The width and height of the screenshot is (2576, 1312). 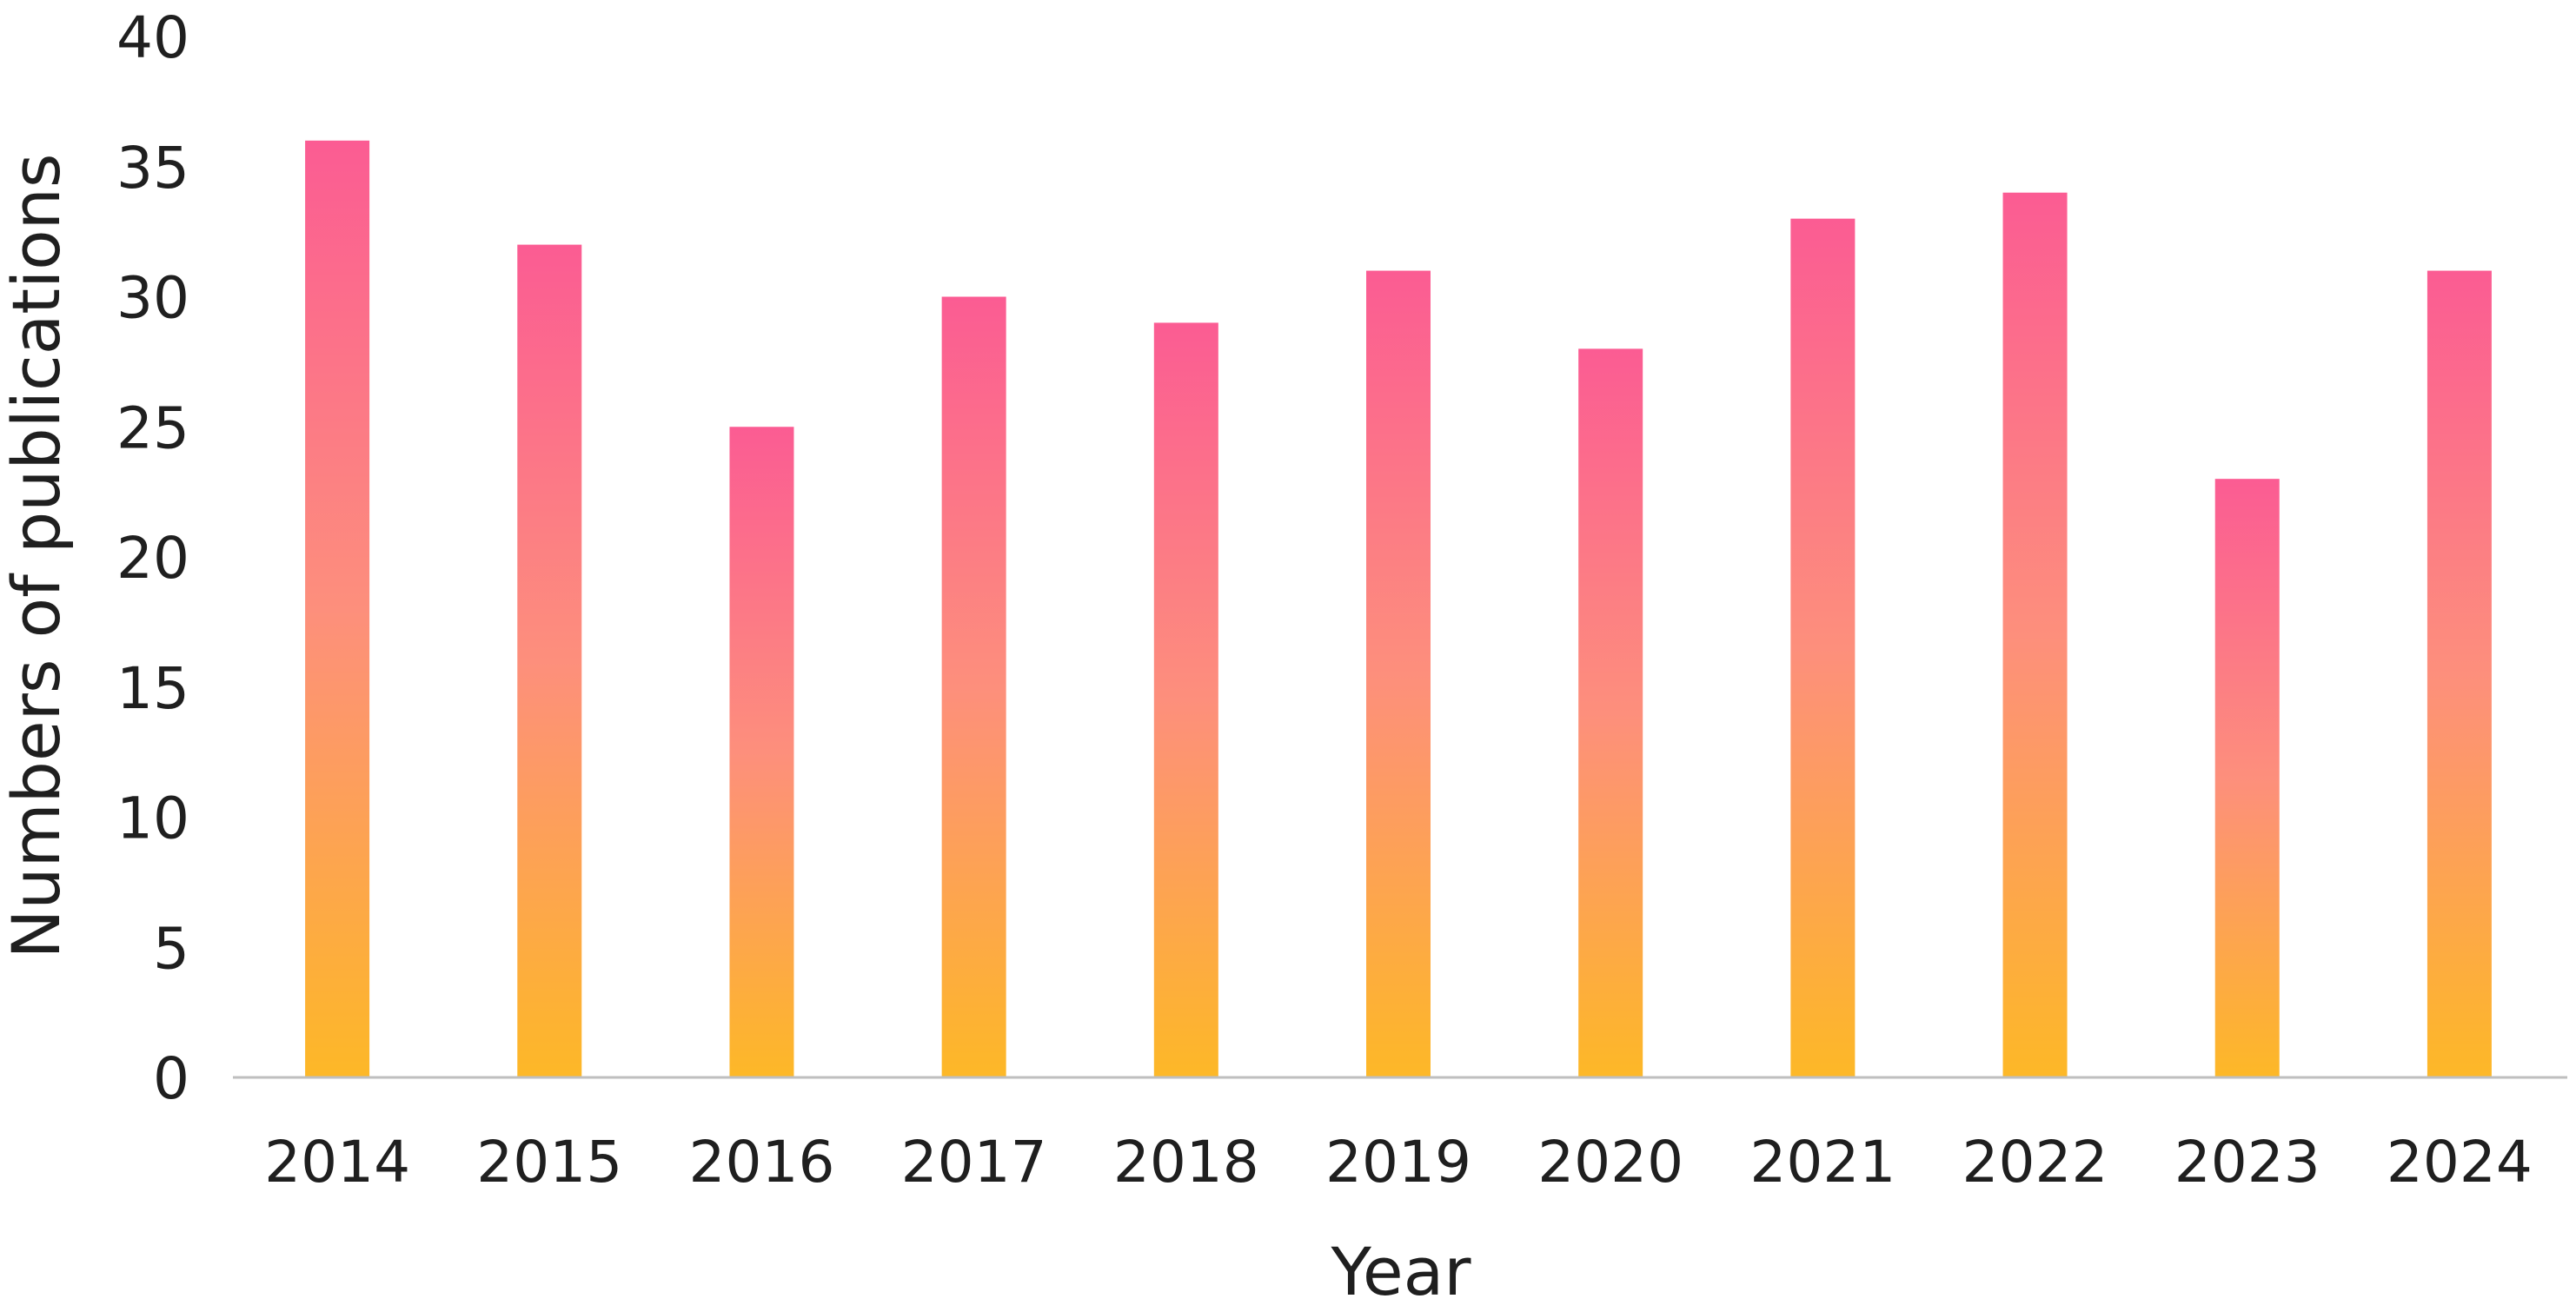 What do you see at coordinates (171, 1078) in the screenshot?
I see `y-tick-label: 0` at bounding box center [171, 1078].